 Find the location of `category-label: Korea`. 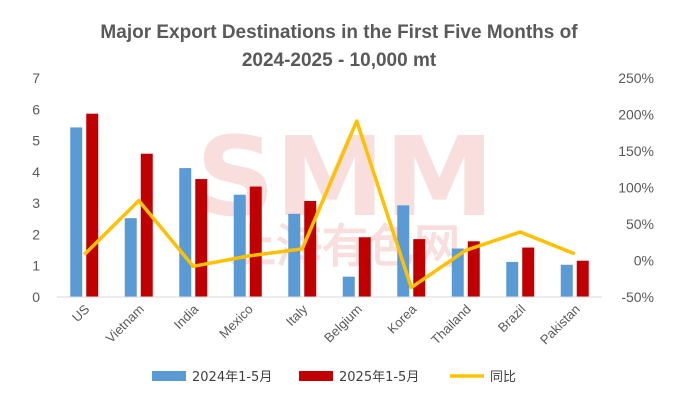

category-label: Korea is located at coordinates (402, 319).